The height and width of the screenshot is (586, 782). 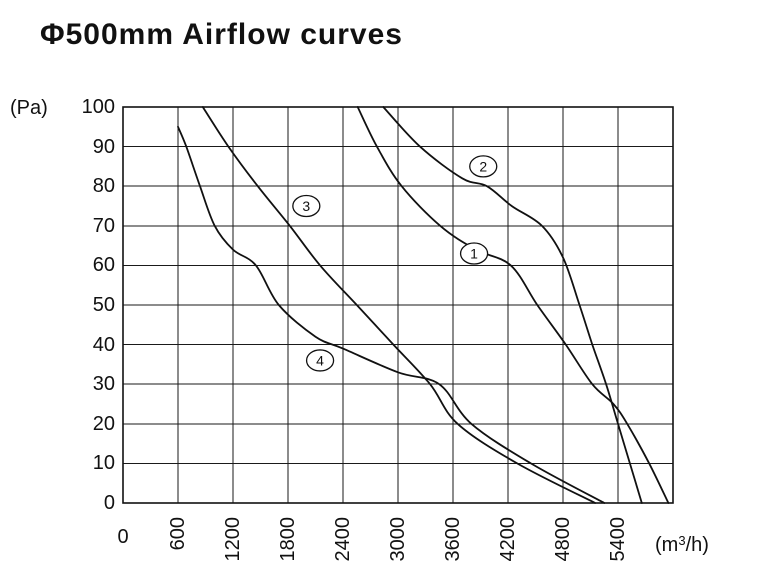 What do you see at coordinates (697, 545) in the screenshot?
I see `x-axis-unit-suffix: /h)` at bounding box center [697, 545].